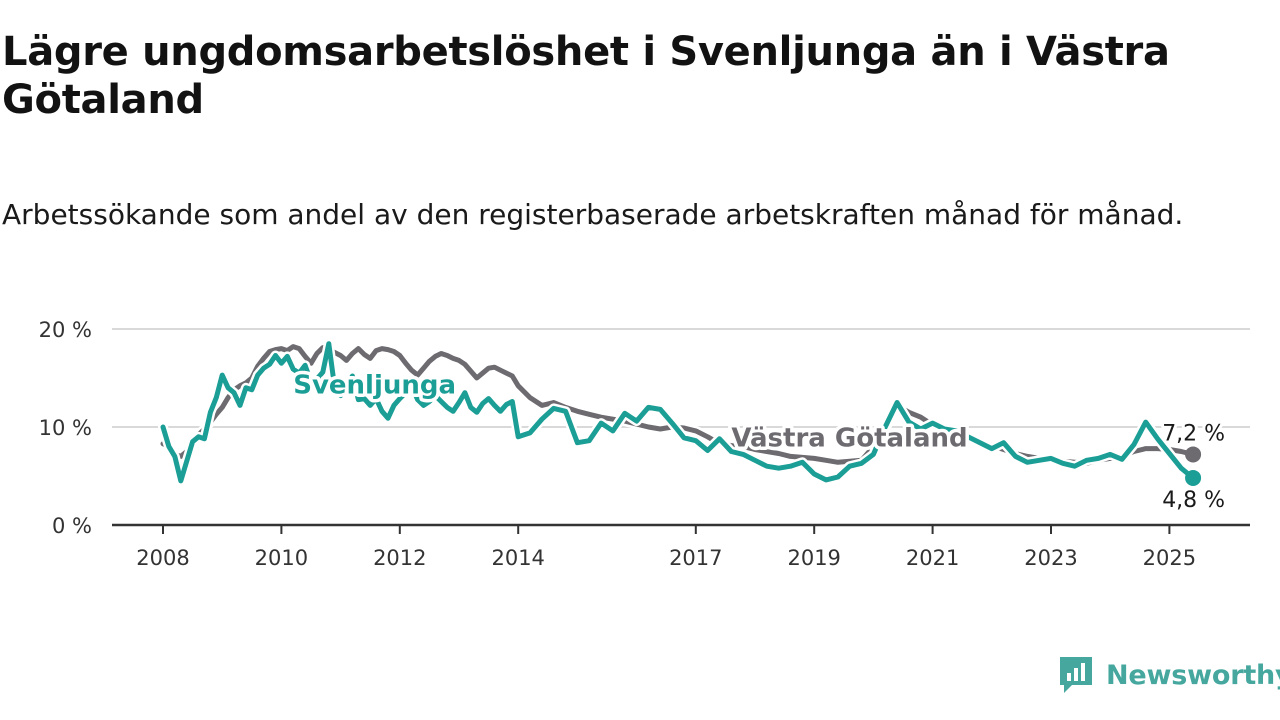 The image size is (1280, 720). Describe the element at coordinates (1169, 558) in the screenshot. I see `x-tick-label: 2025` at that location.